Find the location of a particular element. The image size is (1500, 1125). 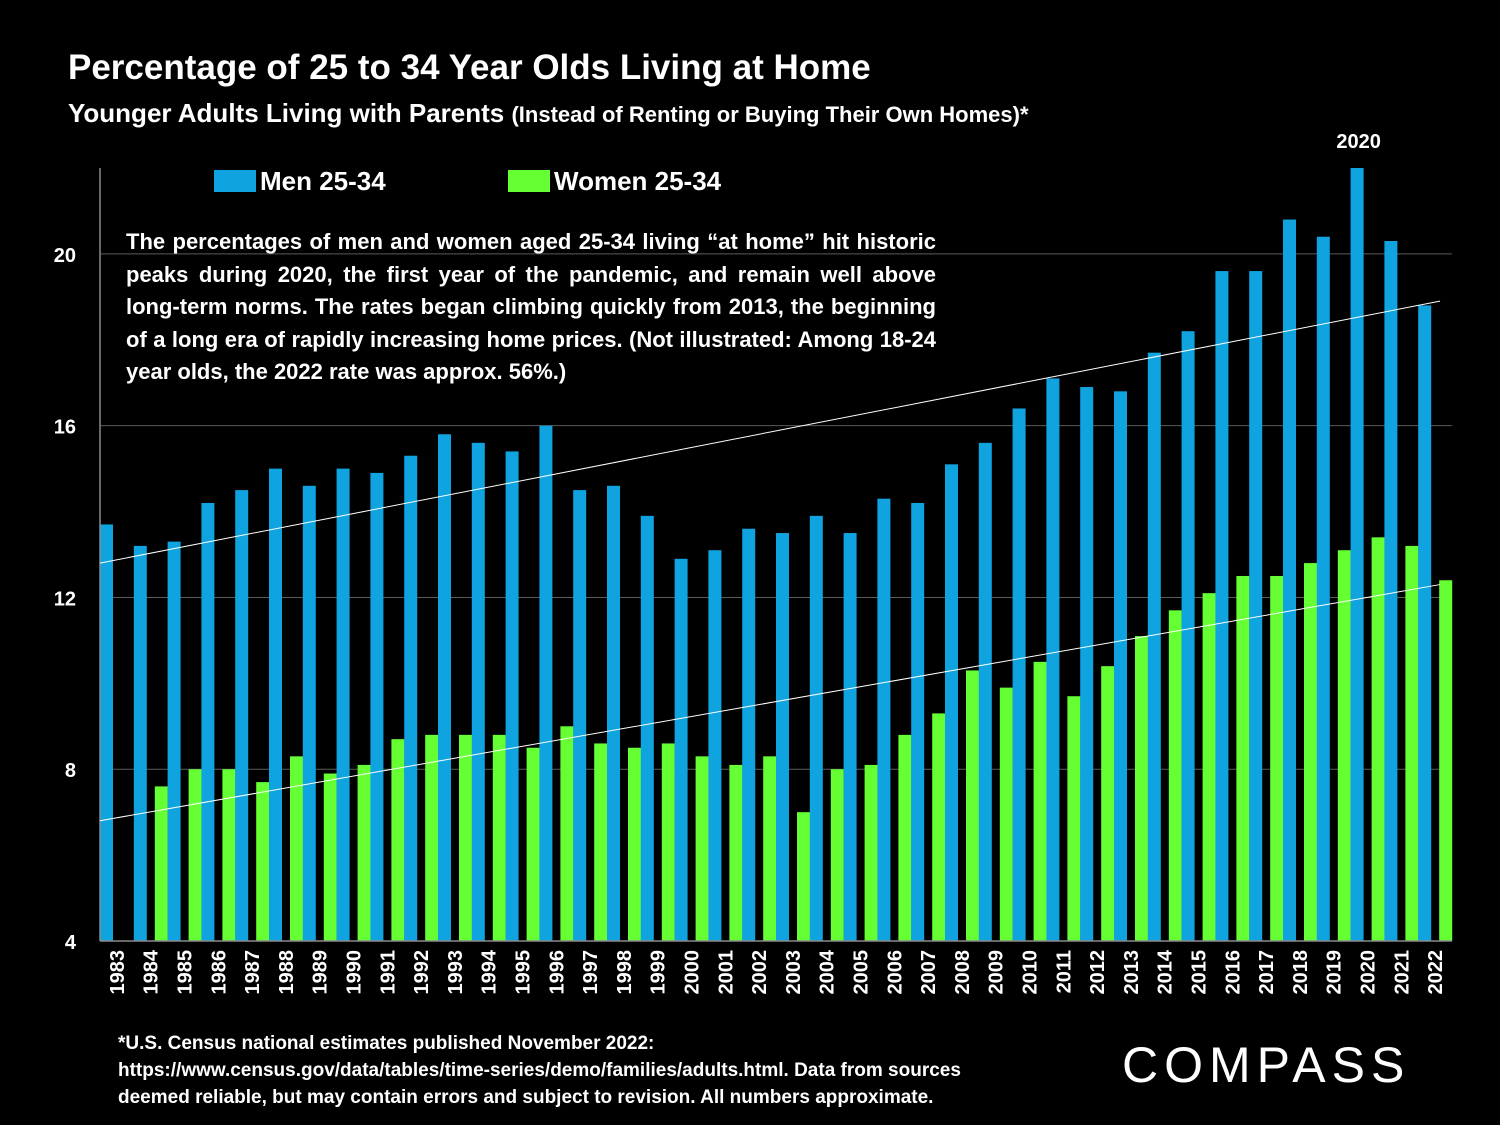

legend-swatch-men is located at coordinates (235, 181).